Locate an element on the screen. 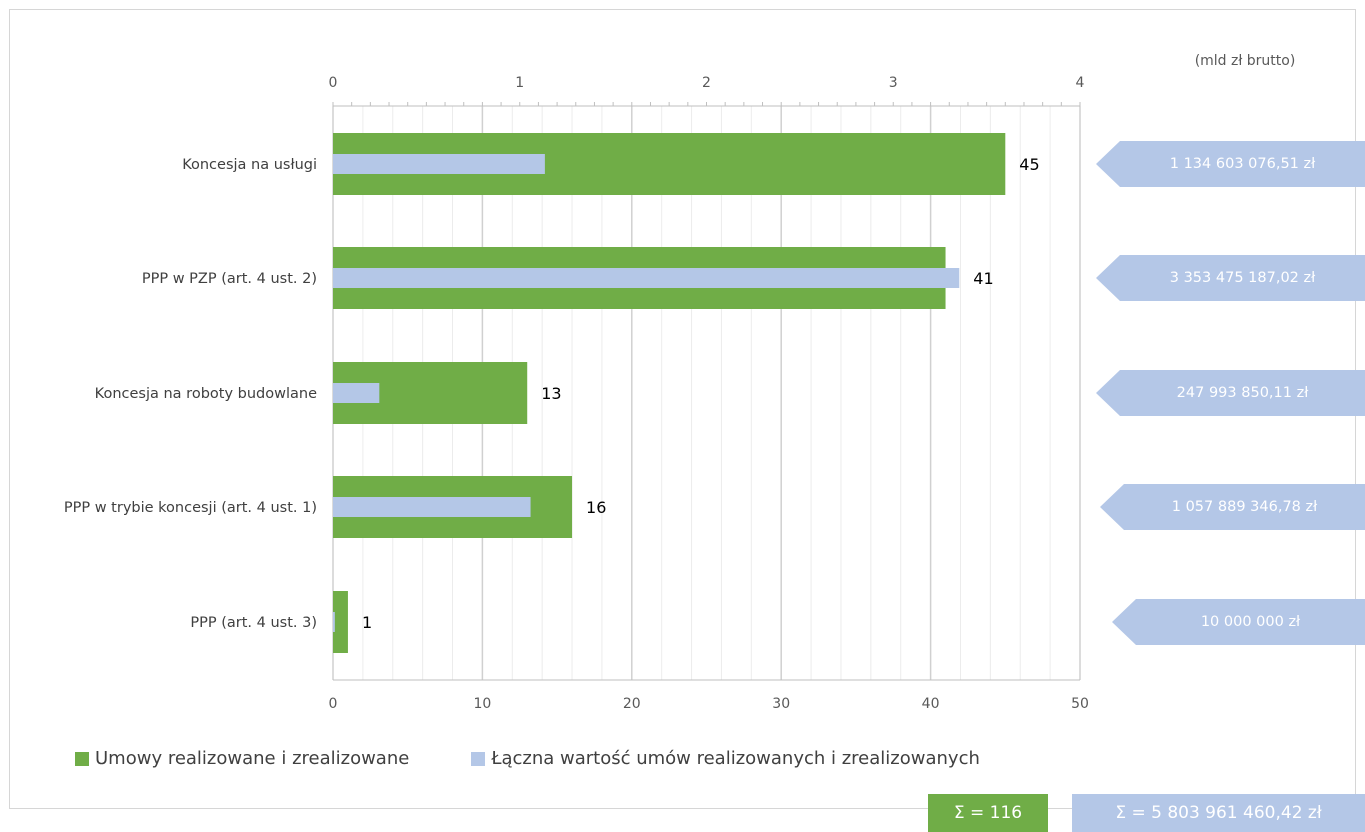 The image size is (1365, 832). legend-label-count: Umowy realizowane i zrealizowane is located at coordinates (252, 758).